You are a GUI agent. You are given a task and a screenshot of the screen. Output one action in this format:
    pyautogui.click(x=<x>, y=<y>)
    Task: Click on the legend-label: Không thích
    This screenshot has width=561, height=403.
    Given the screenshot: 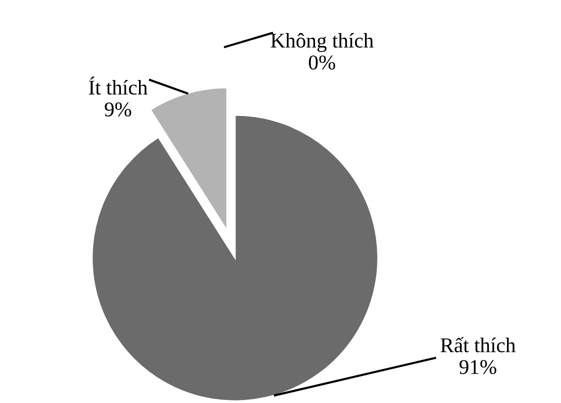 What is the action you would take?
    pyautogui.click(x=322, y=42)
    